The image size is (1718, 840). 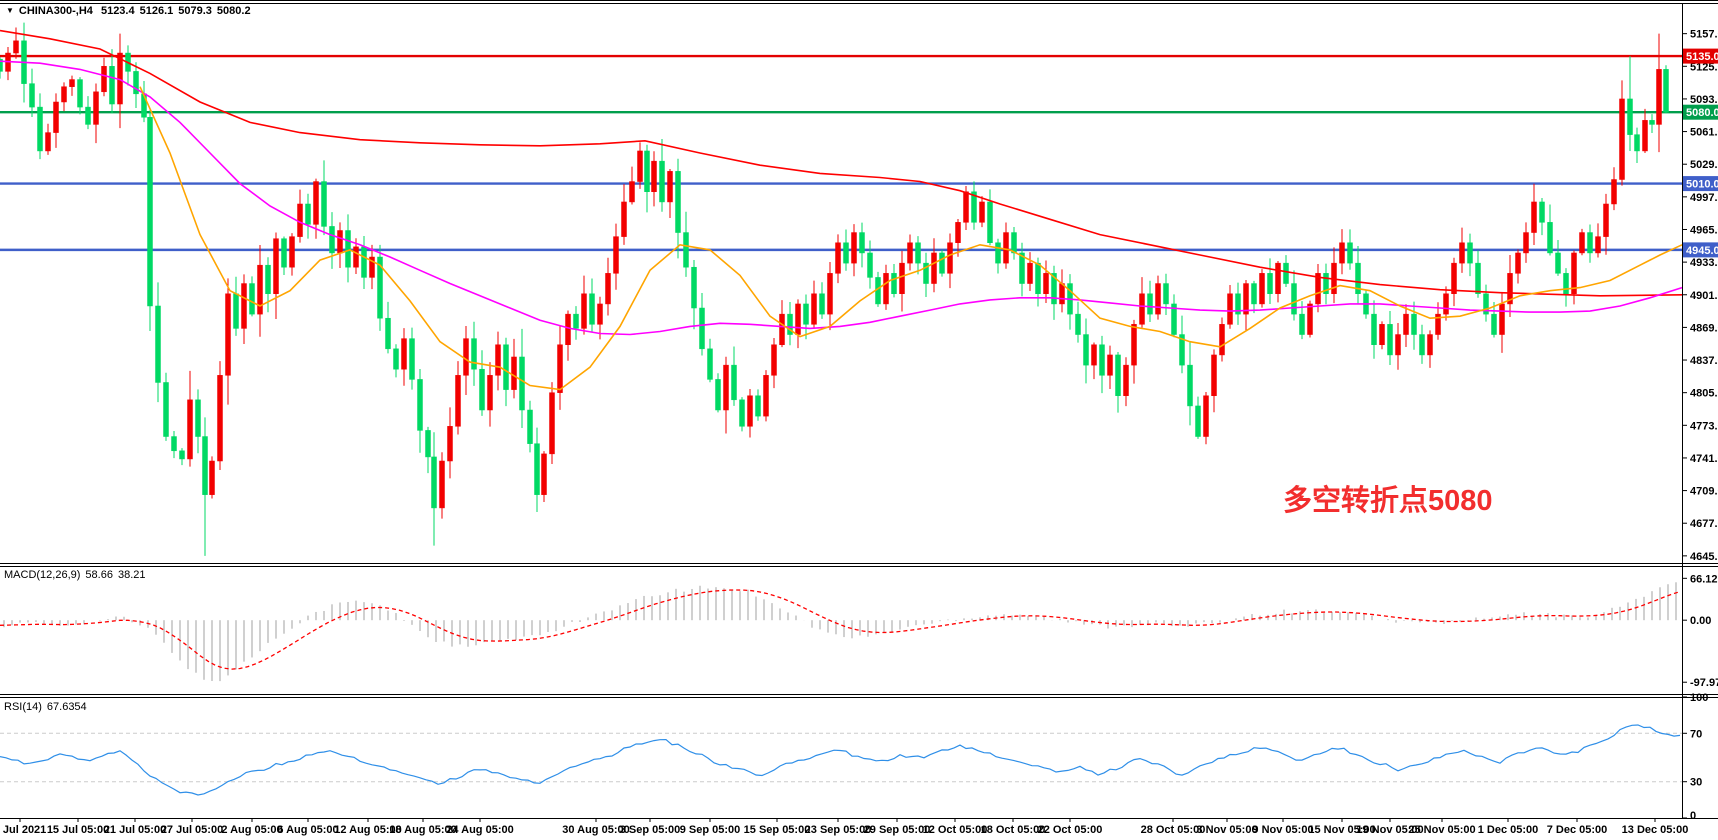 I want to click on svg-text: 21 Jul 05:00, so click(x=135, y=830).